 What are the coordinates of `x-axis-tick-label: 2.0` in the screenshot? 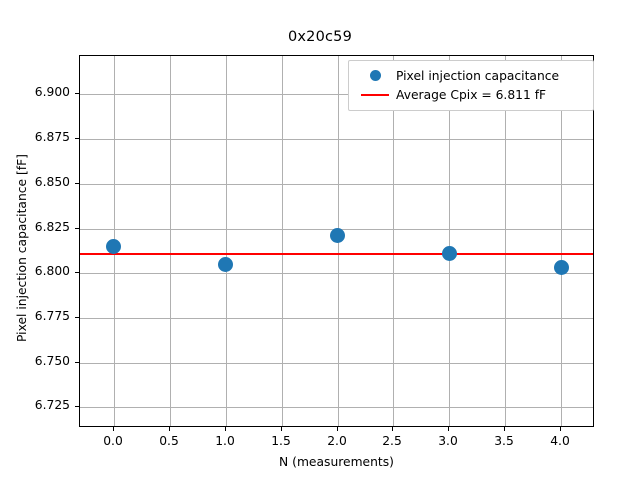 It's located at (337, 441).